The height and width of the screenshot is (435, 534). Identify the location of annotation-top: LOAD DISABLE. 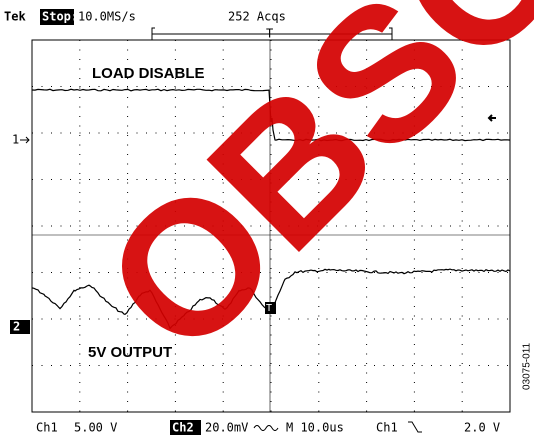
(148, 73).